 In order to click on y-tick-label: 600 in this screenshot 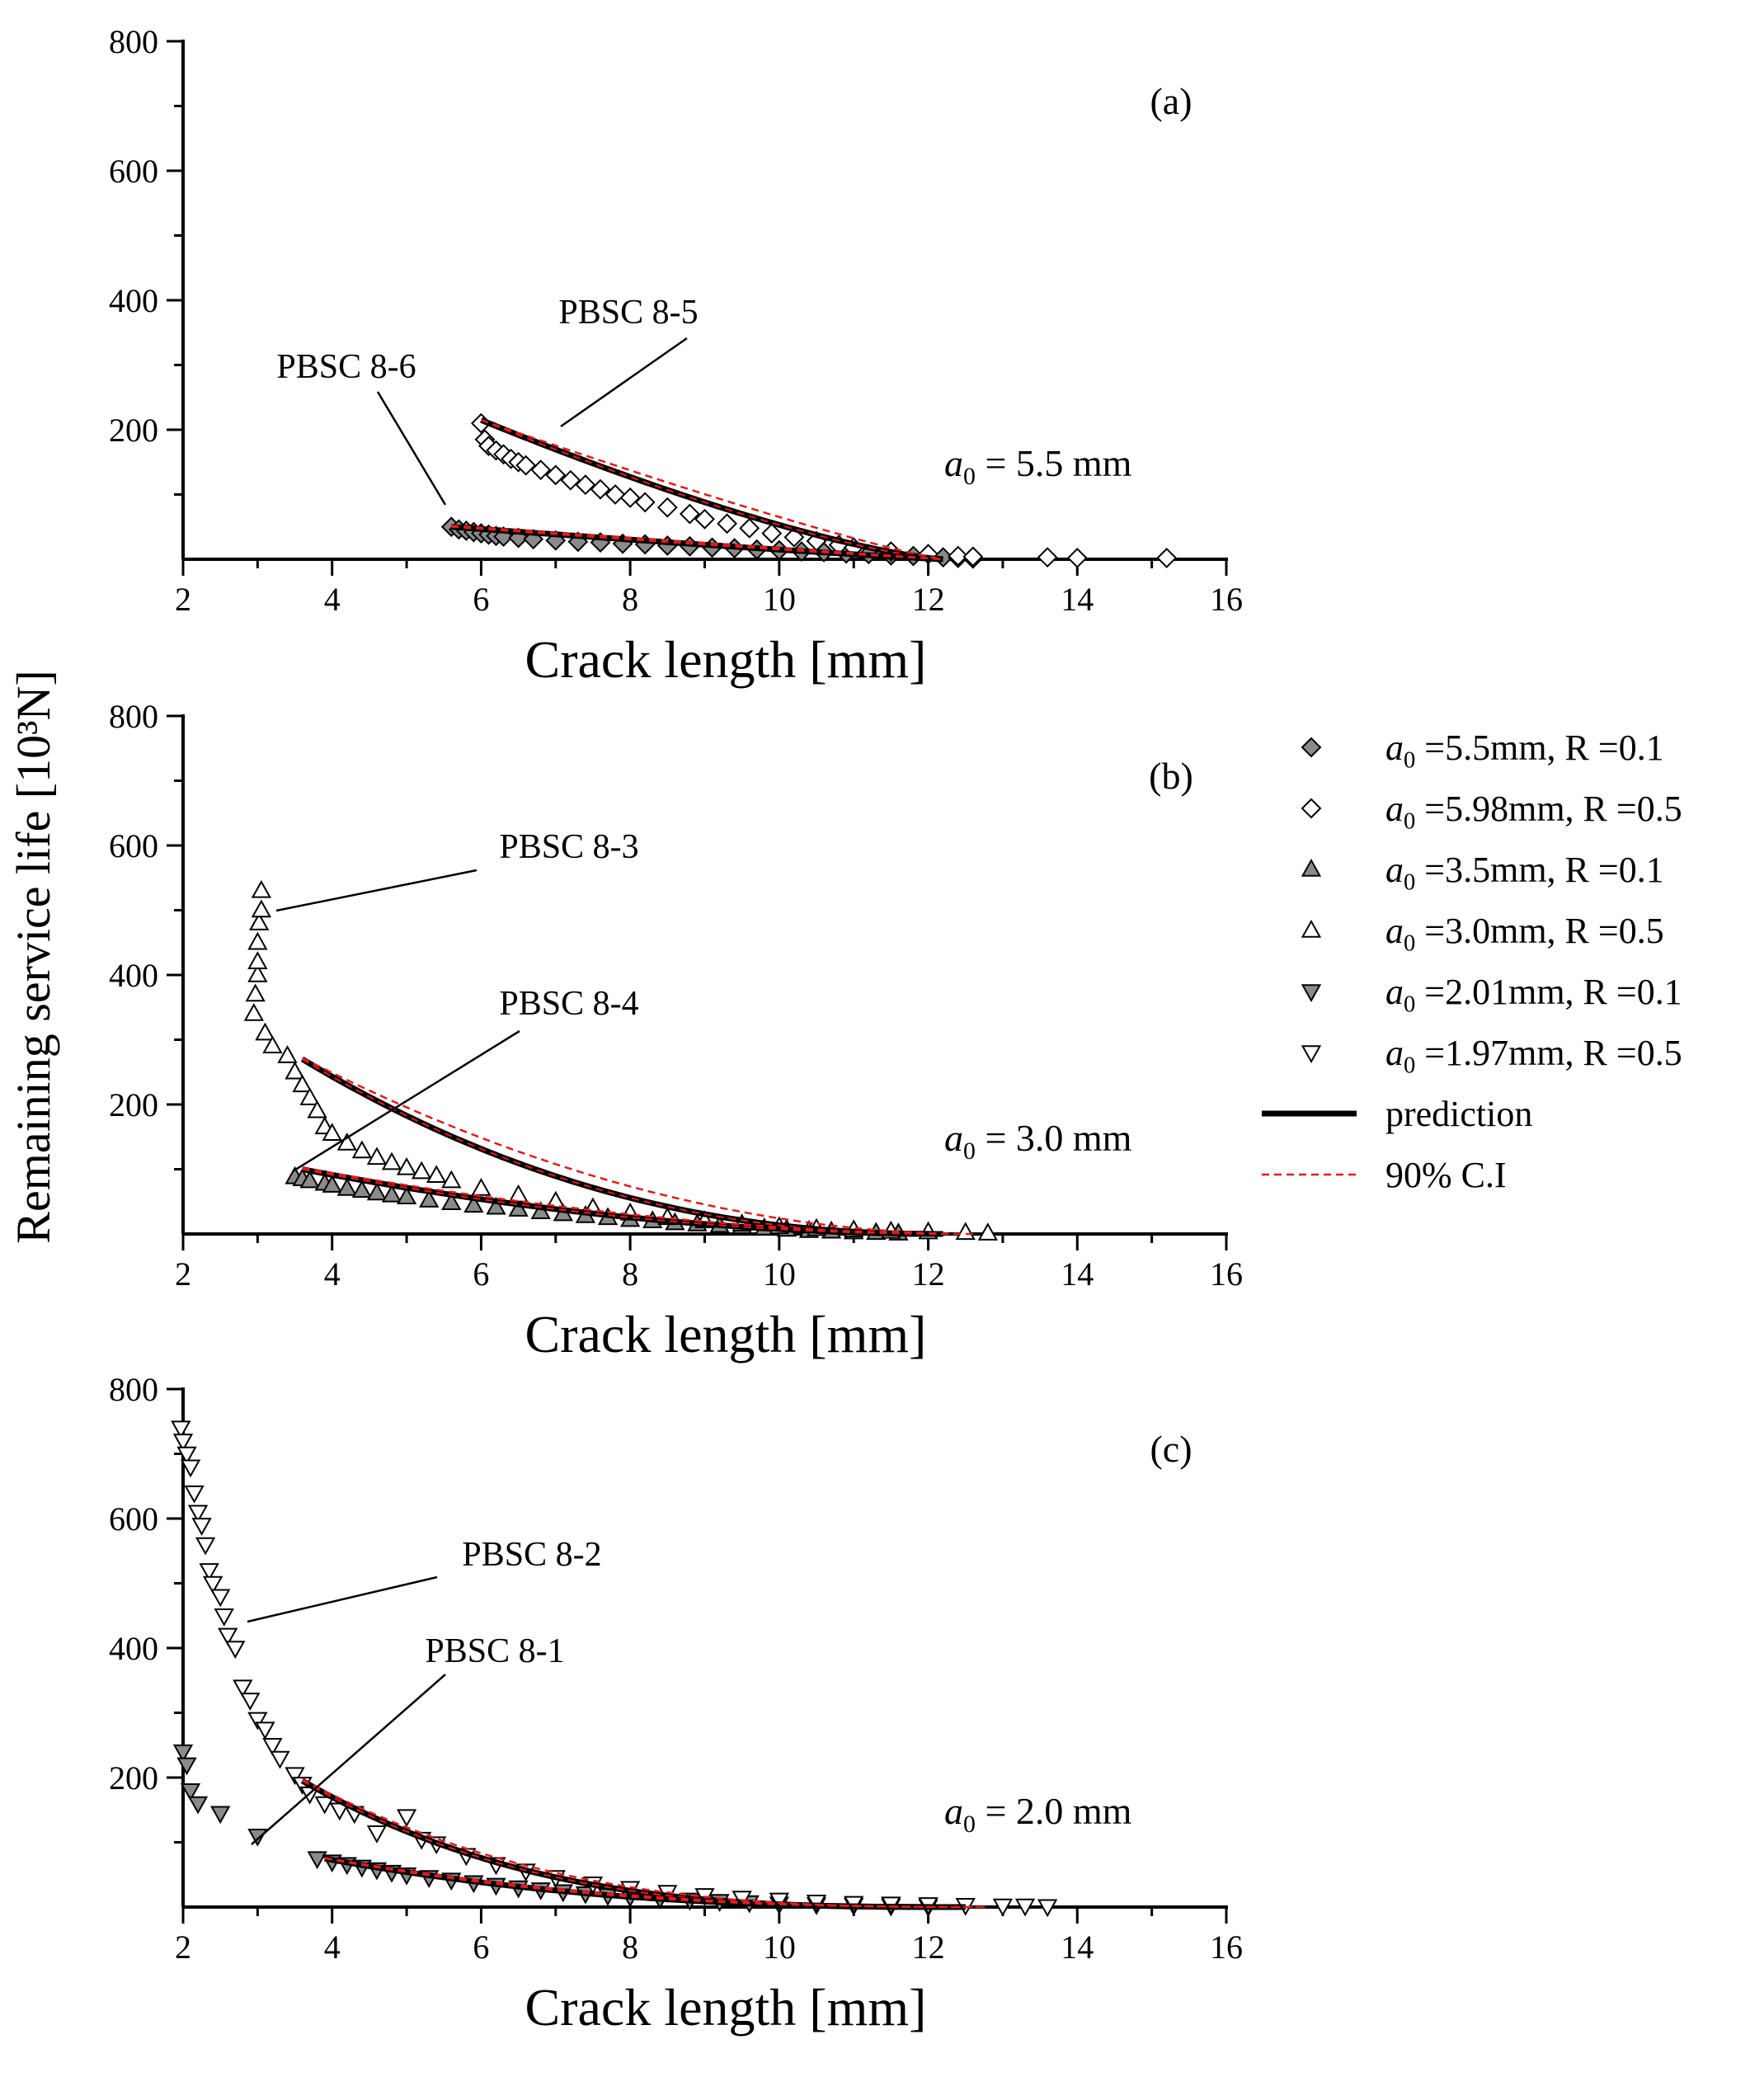, I will do `click(133, 1519)`.